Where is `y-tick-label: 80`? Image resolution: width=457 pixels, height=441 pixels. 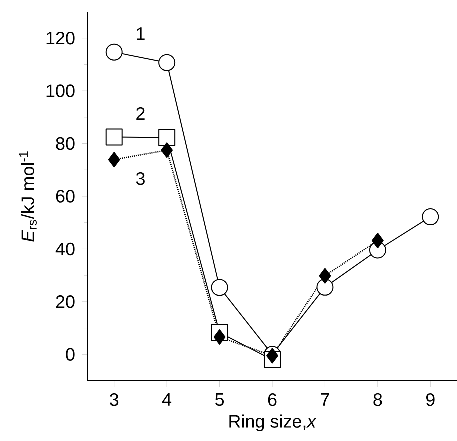
y-tick-label: 80 is located at coordinates (65, 143).